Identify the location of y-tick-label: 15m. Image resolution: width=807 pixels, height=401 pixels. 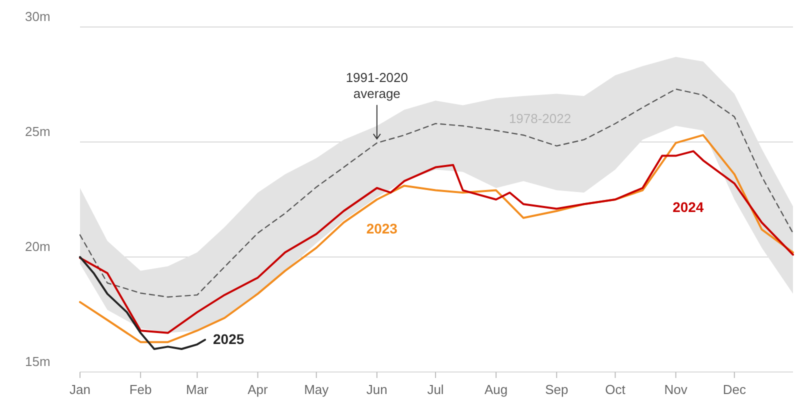
(37, 361).